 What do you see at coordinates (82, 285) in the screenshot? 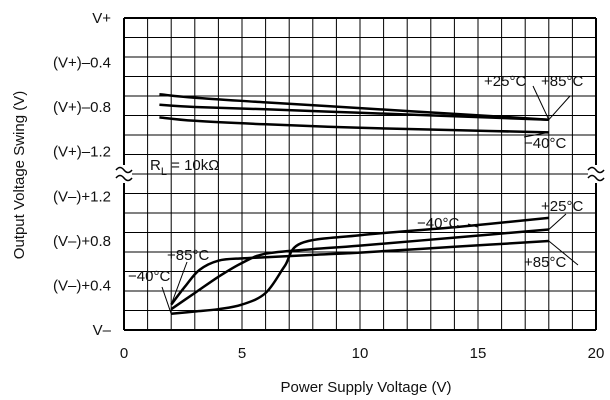
I see `y-tick-label: (V–)+0.4` at bounding box center [82, 285].